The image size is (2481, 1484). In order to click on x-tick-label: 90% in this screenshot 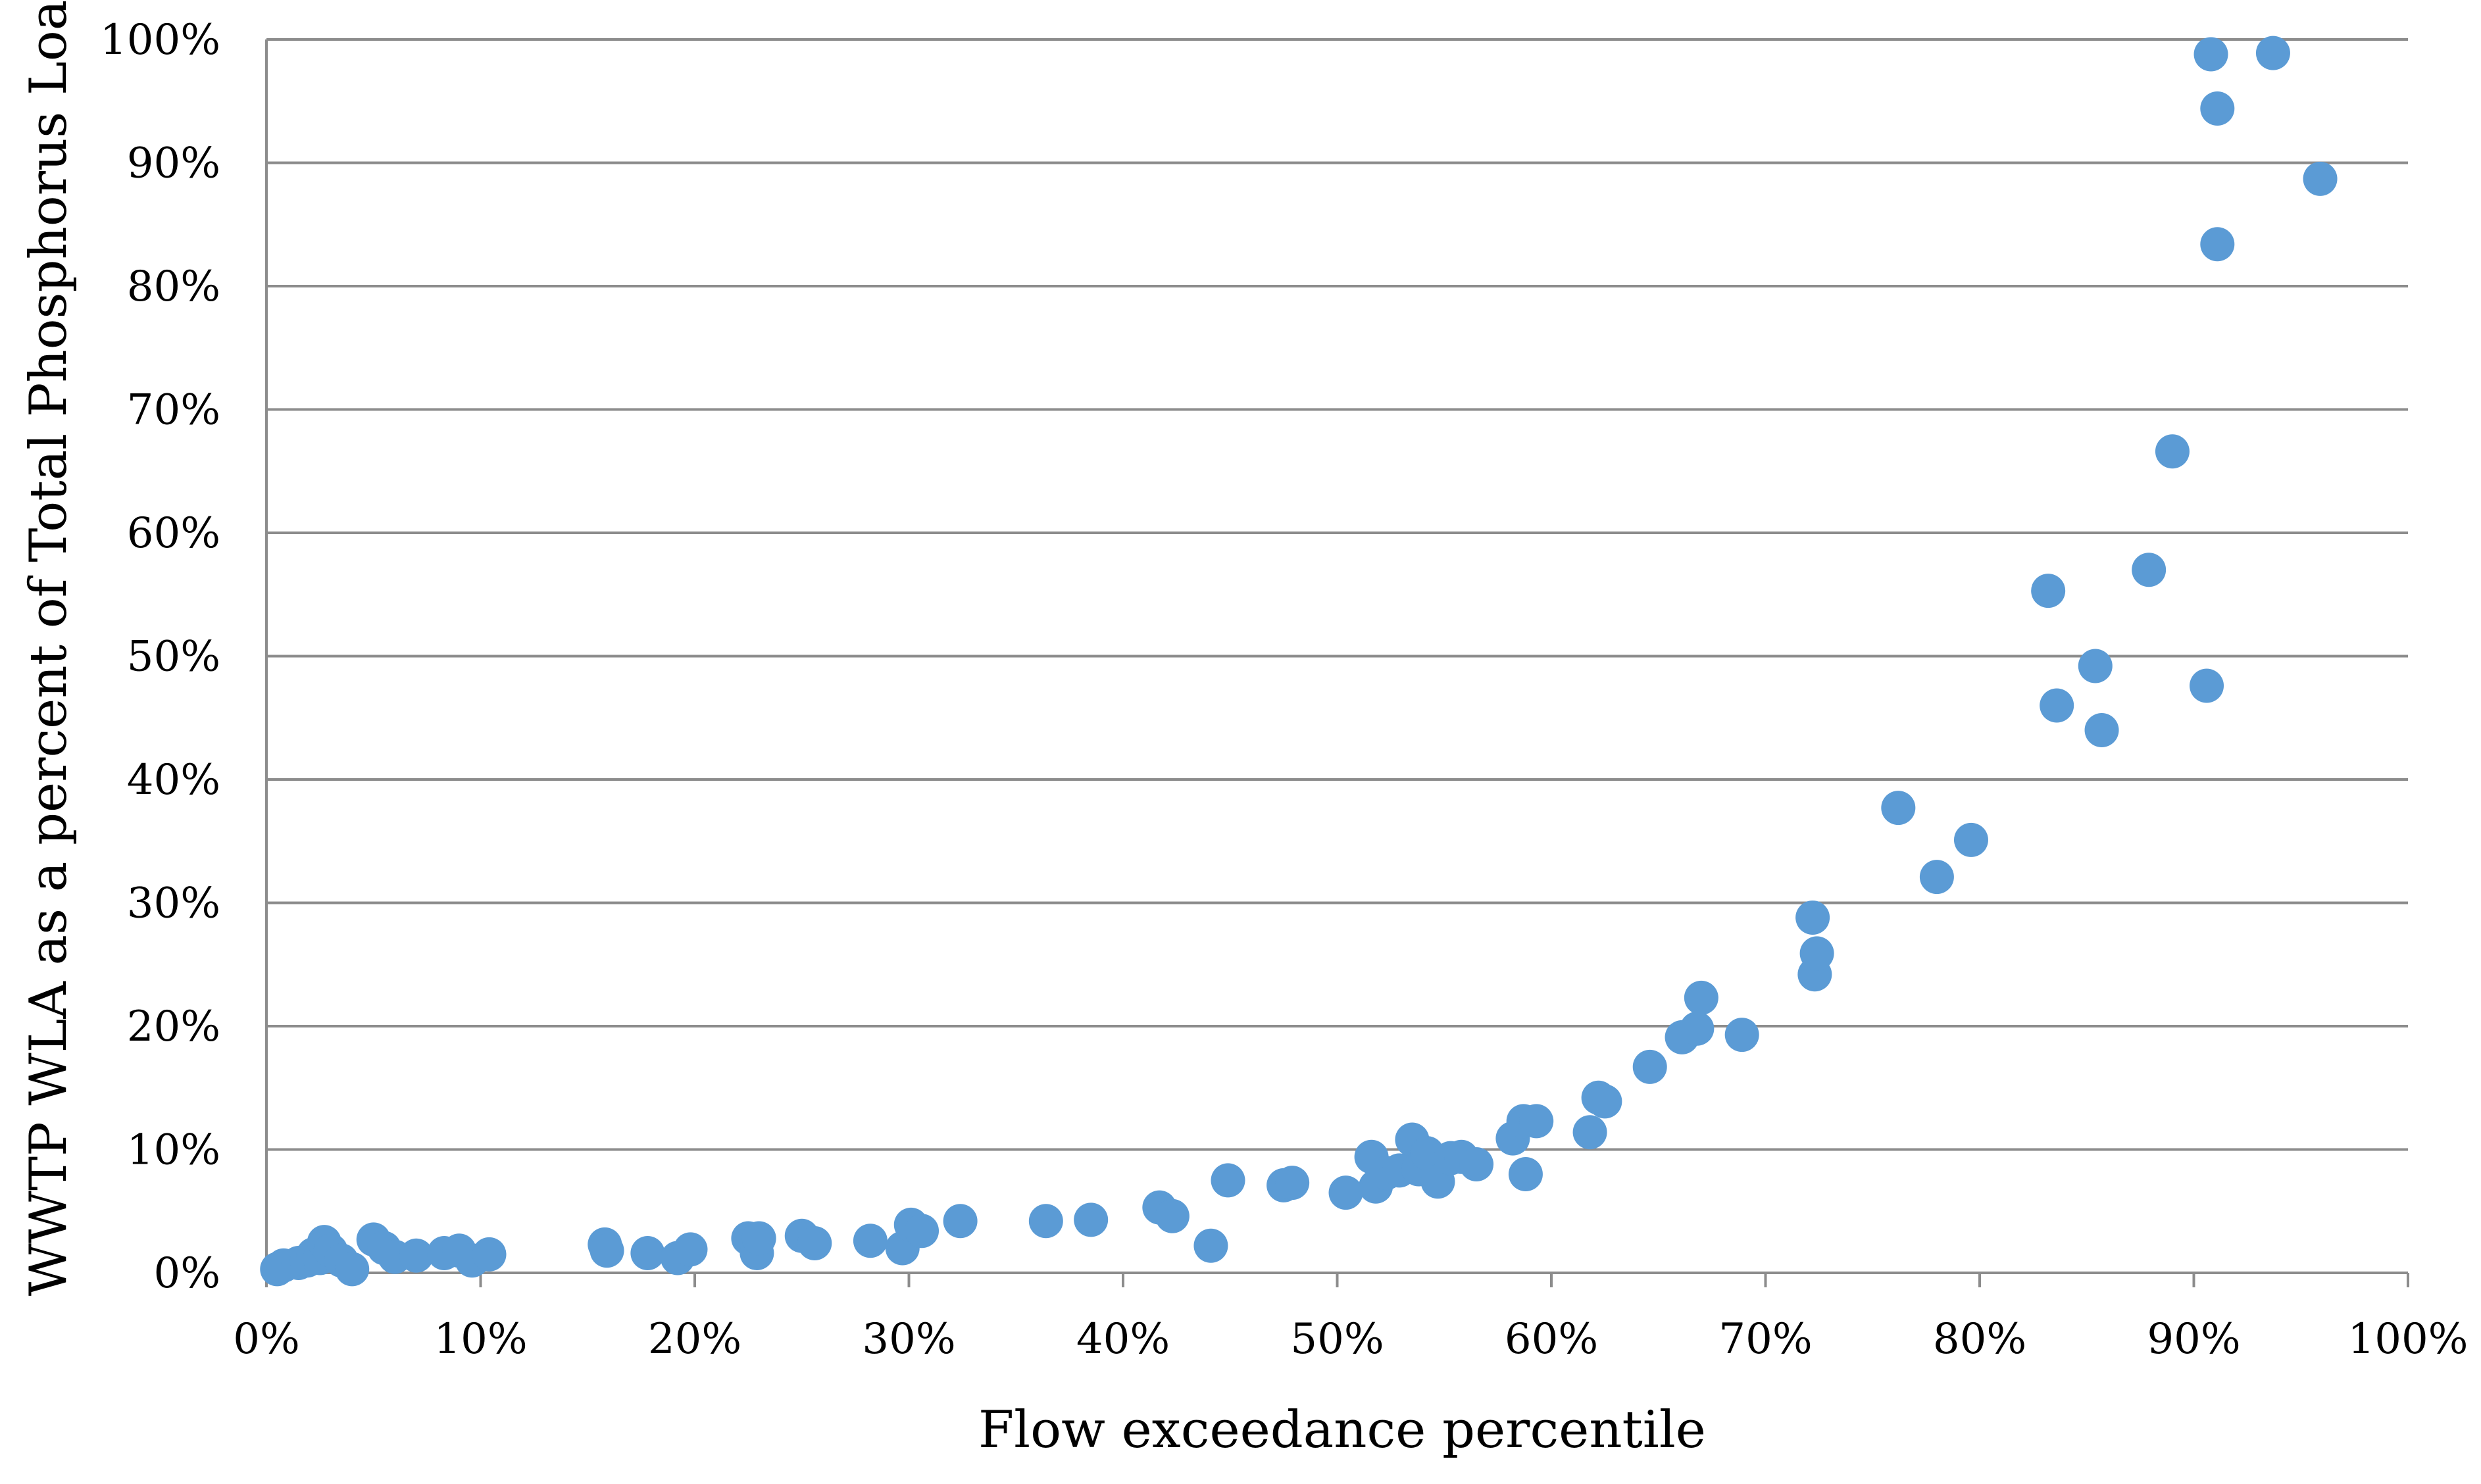, I will do `click(2193, 1339)`.